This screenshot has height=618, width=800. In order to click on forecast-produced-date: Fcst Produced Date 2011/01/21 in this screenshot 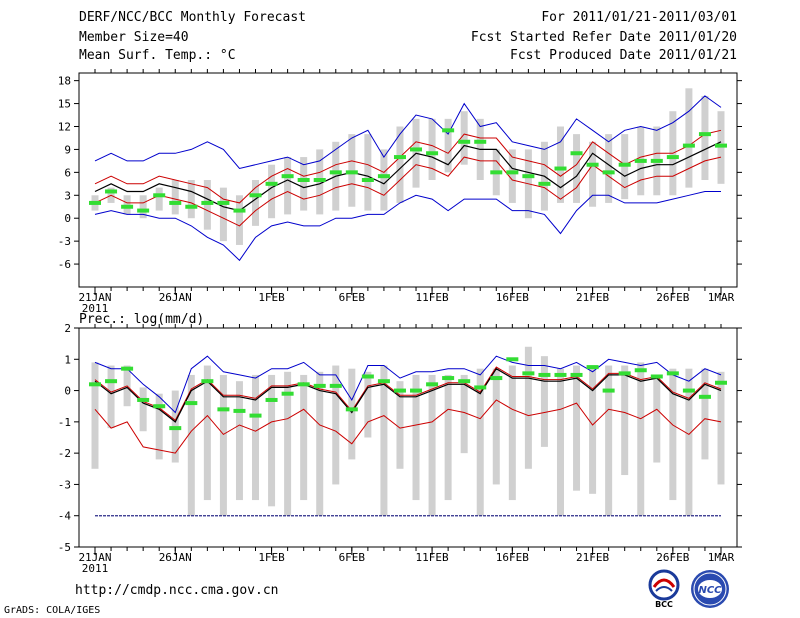, I will do `click(623, 55)`.